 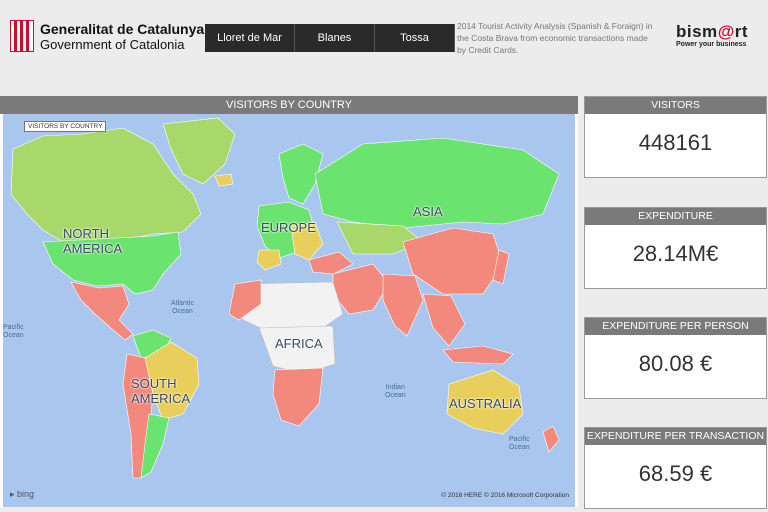 I want to click on region-greenland, so click(x=199, y=151).